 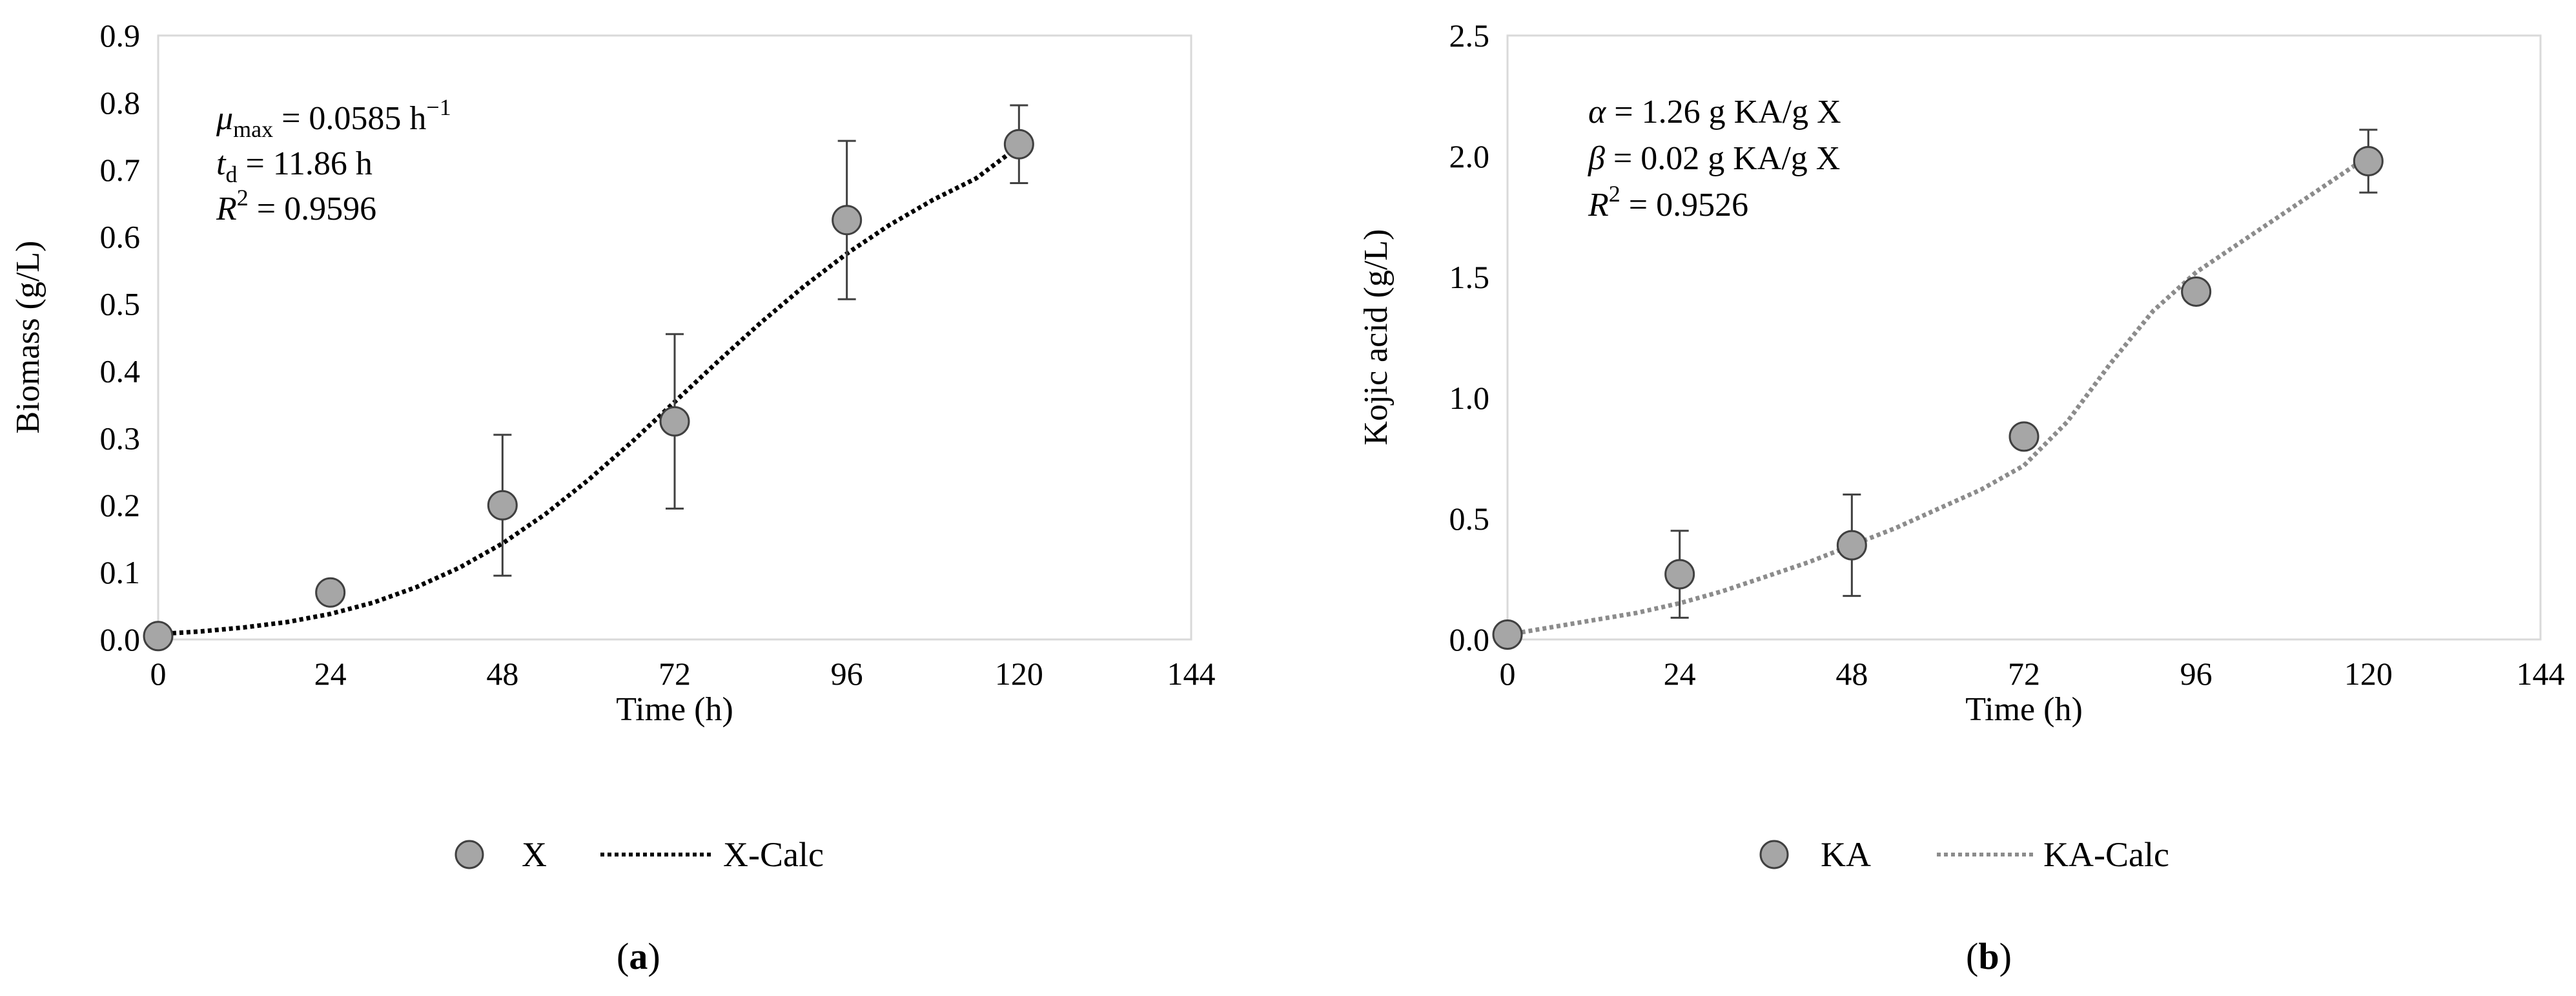 What do you see at coordinates (1964, 854) in the screenshot?
I see `legend: KA KA-Calc` at bounding box center [1964, 854].